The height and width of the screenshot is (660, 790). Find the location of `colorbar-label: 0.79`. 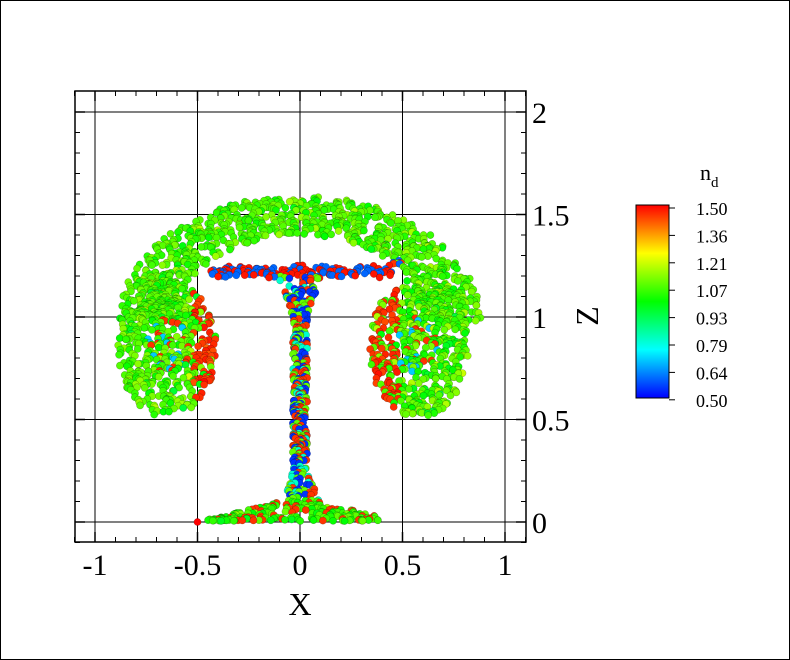

colorbar-label: 0.79 is located at coordinates (712, 346).